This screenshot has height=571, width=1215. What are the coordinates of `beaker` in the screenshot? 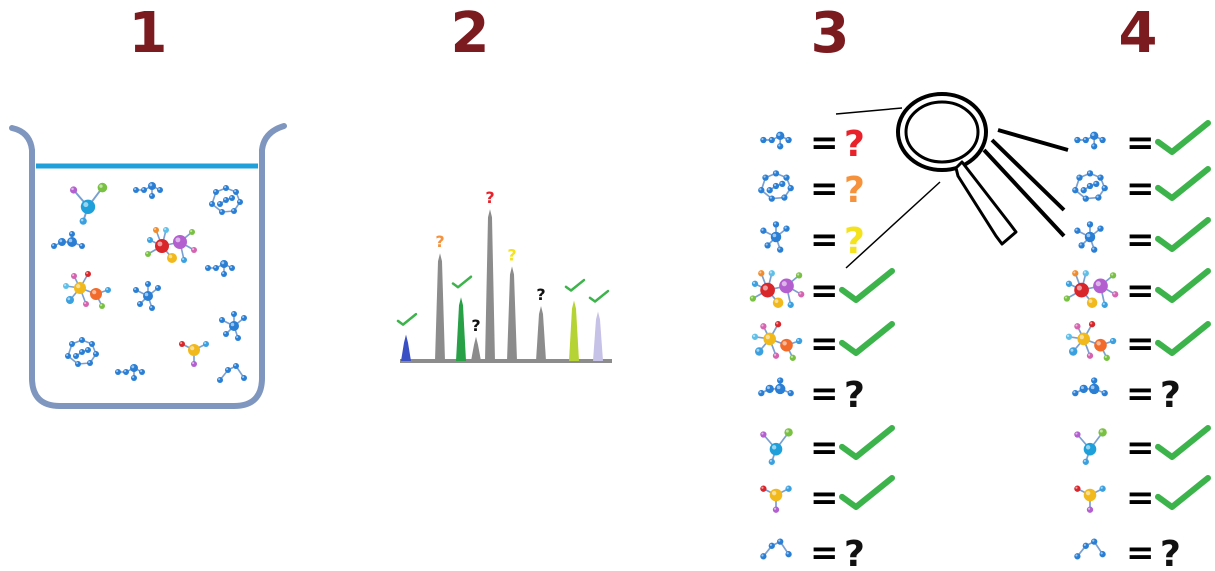 It's located at (148, 266).